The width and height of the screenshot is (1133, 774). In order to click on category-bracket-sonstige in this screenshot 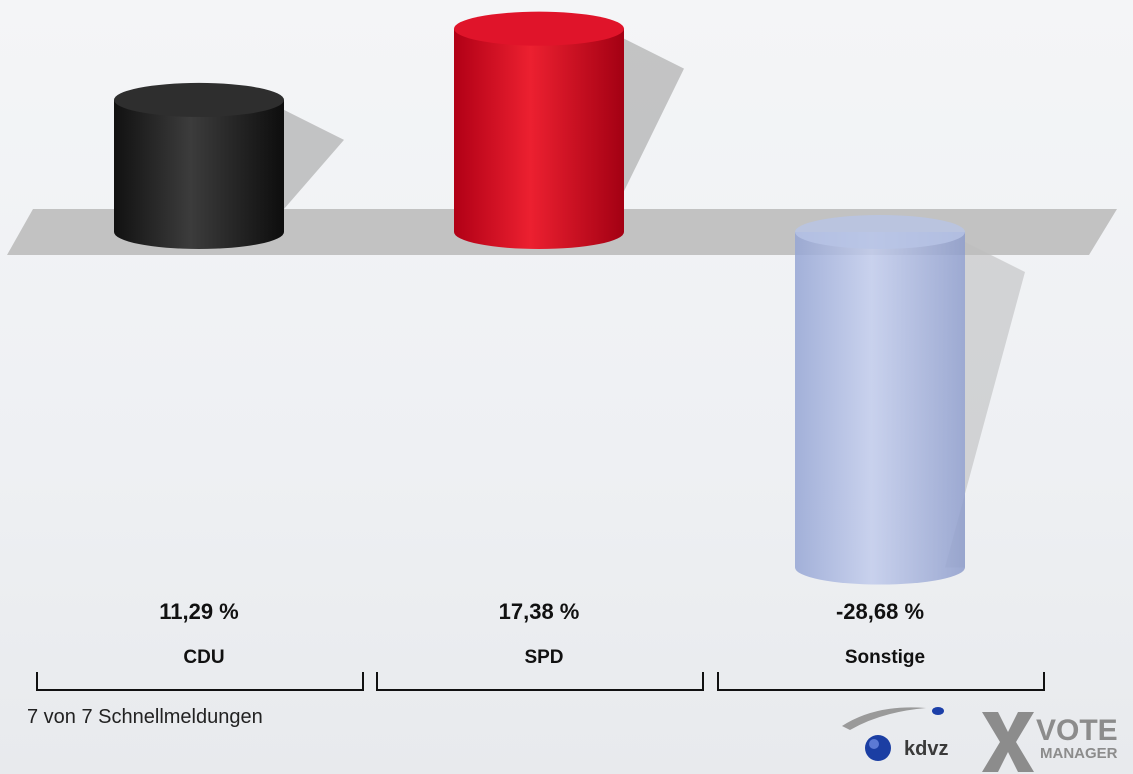, I will do `click(881, 681)`.